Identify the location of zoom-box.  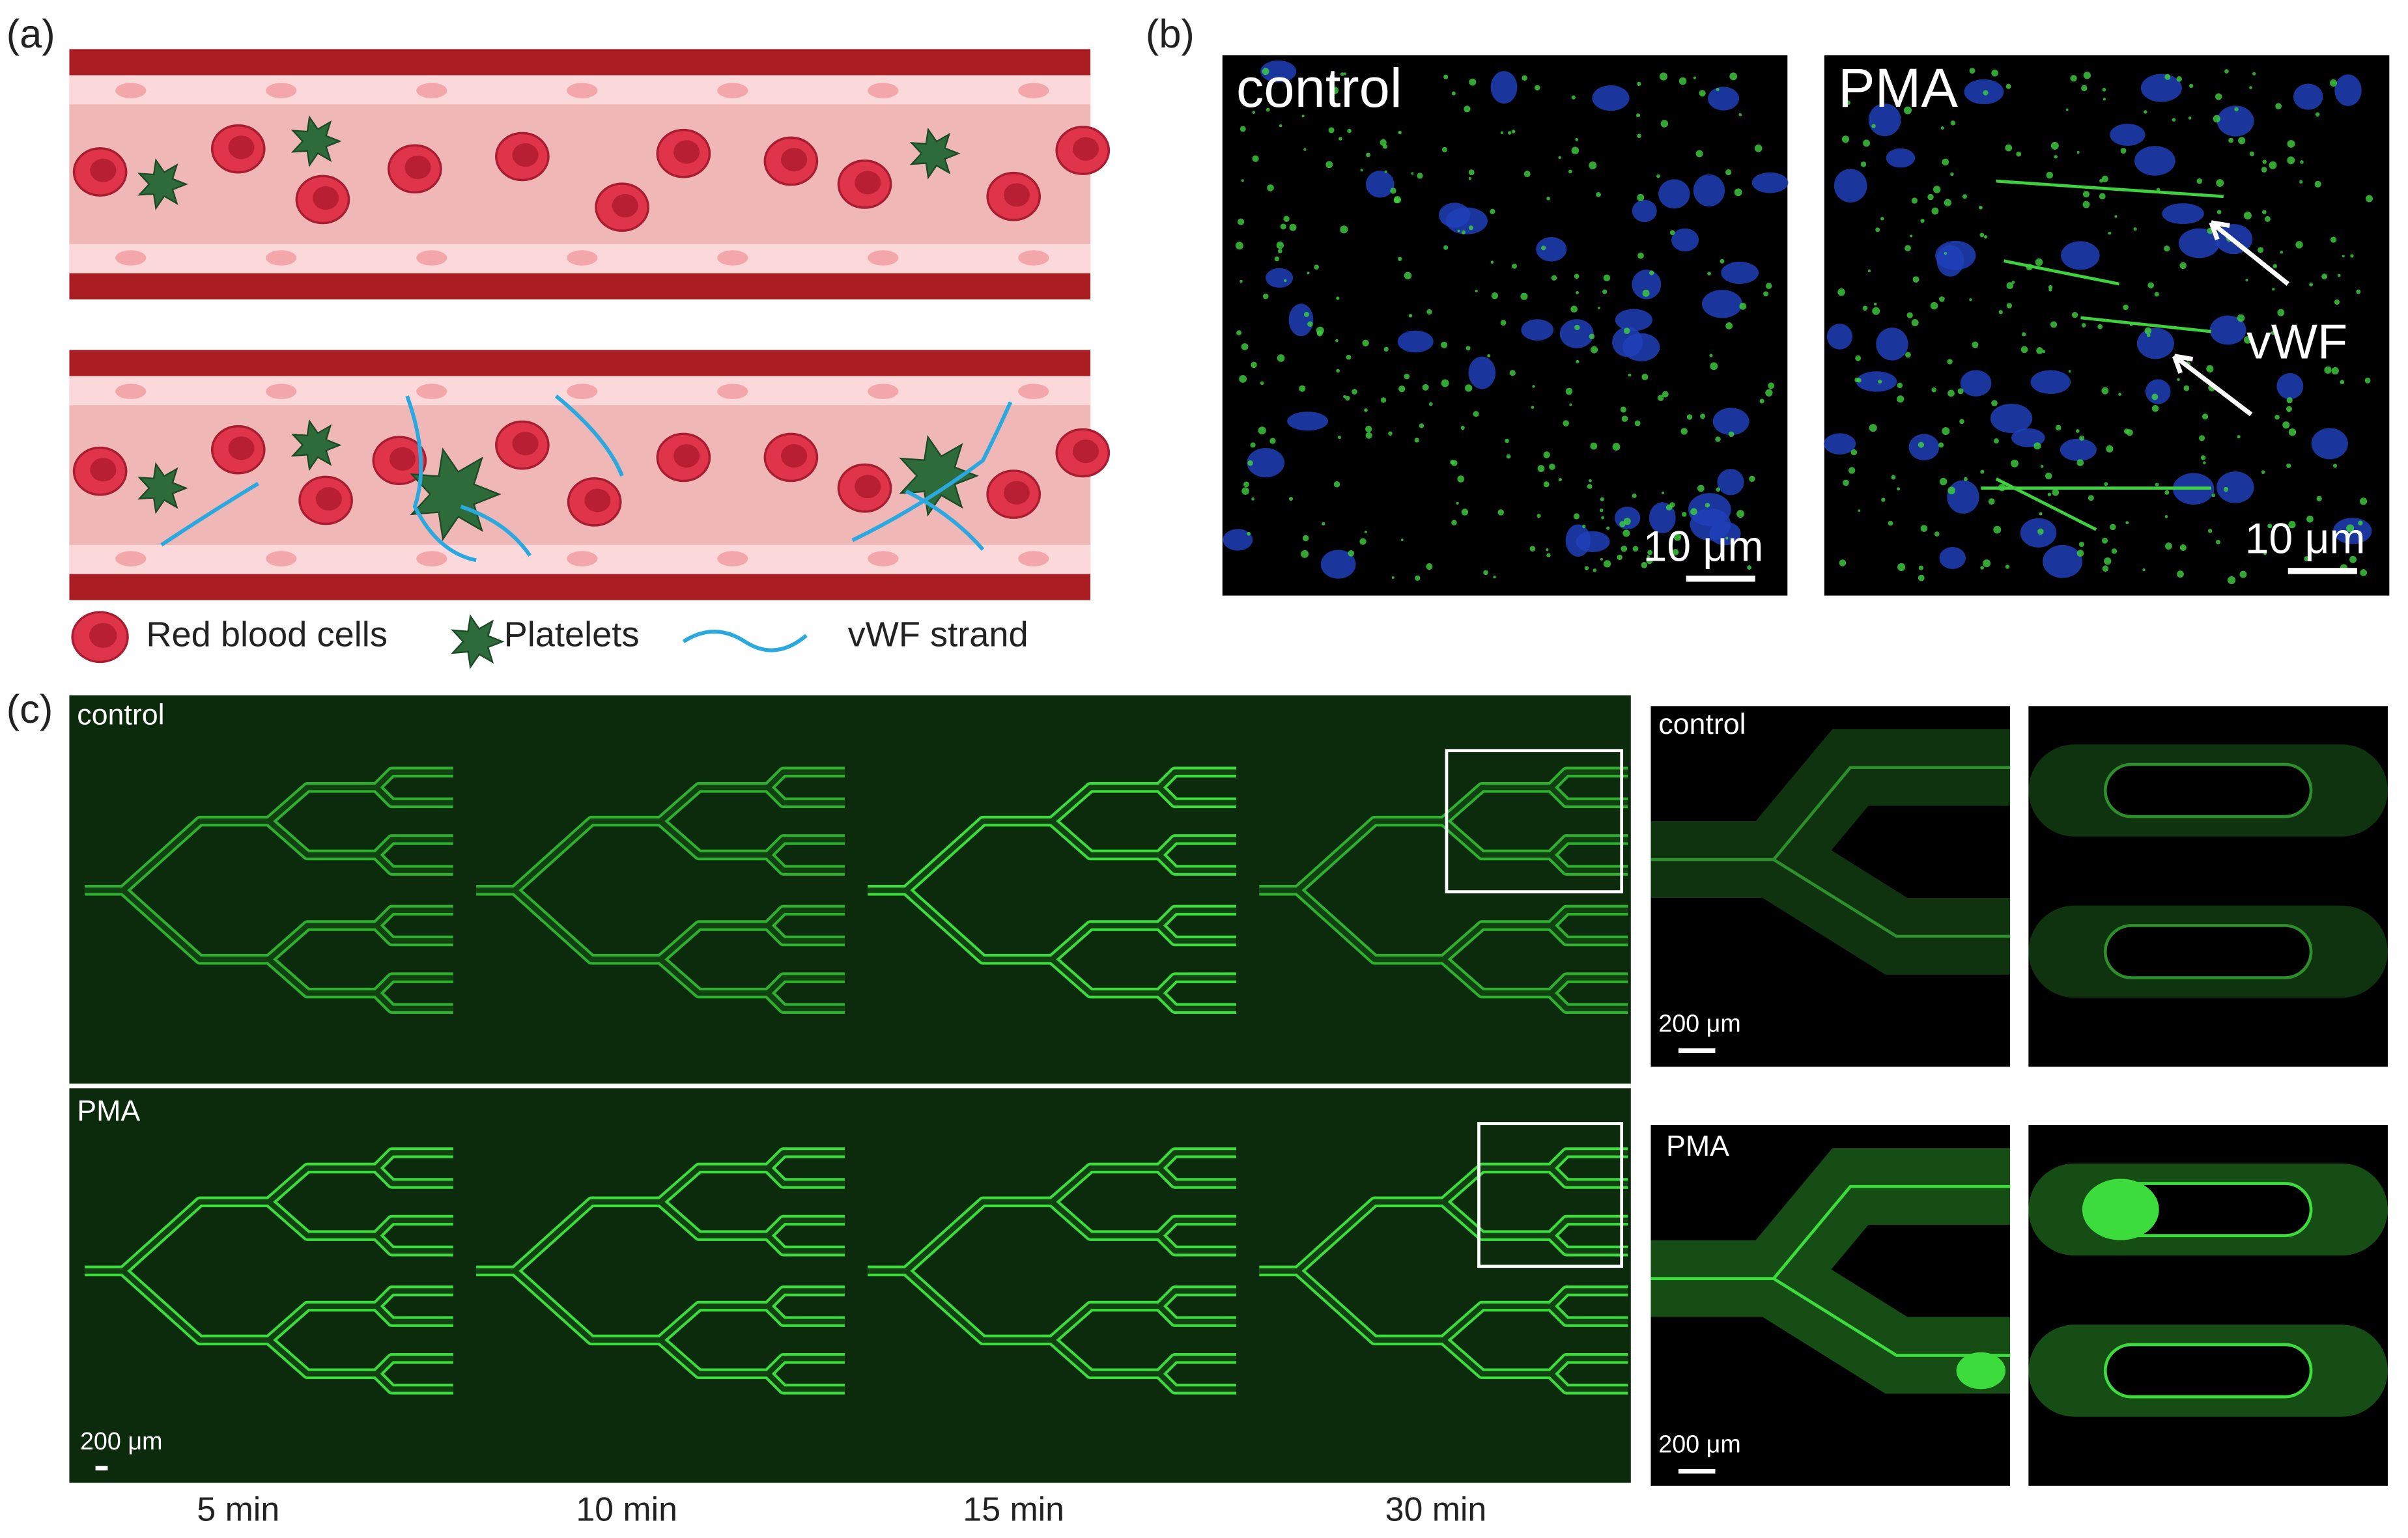
(1535, 821).